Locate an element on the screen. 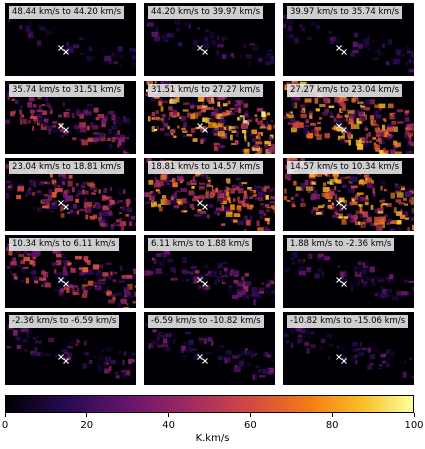 This screenshot has height=449, width=425. colorbar-tick is located at coordinates (332, 415).